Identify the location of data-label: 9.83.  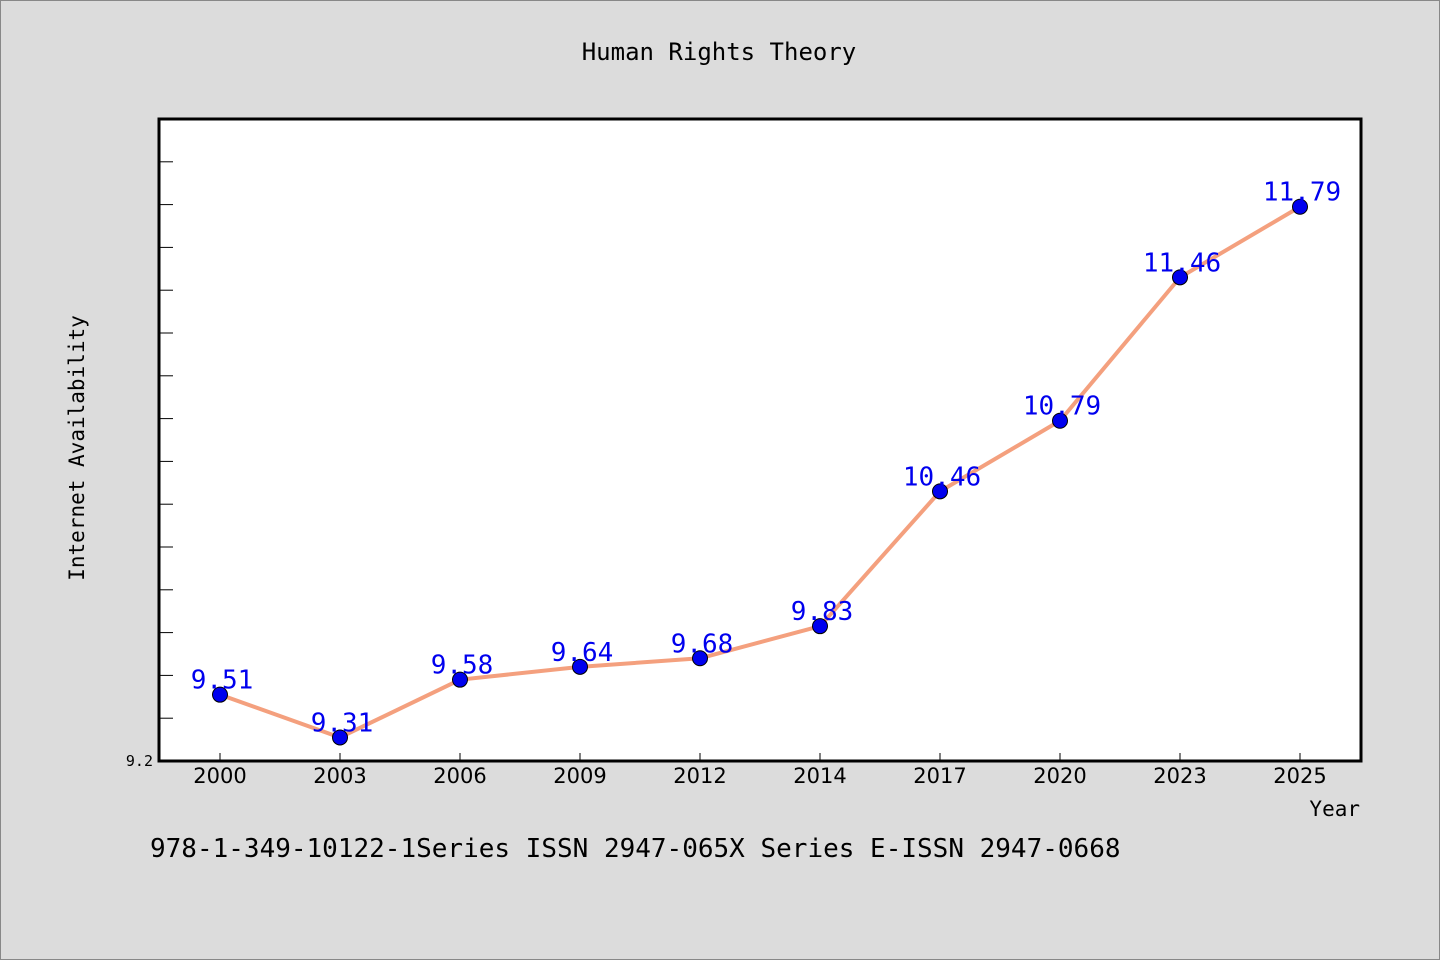
(822, 612).